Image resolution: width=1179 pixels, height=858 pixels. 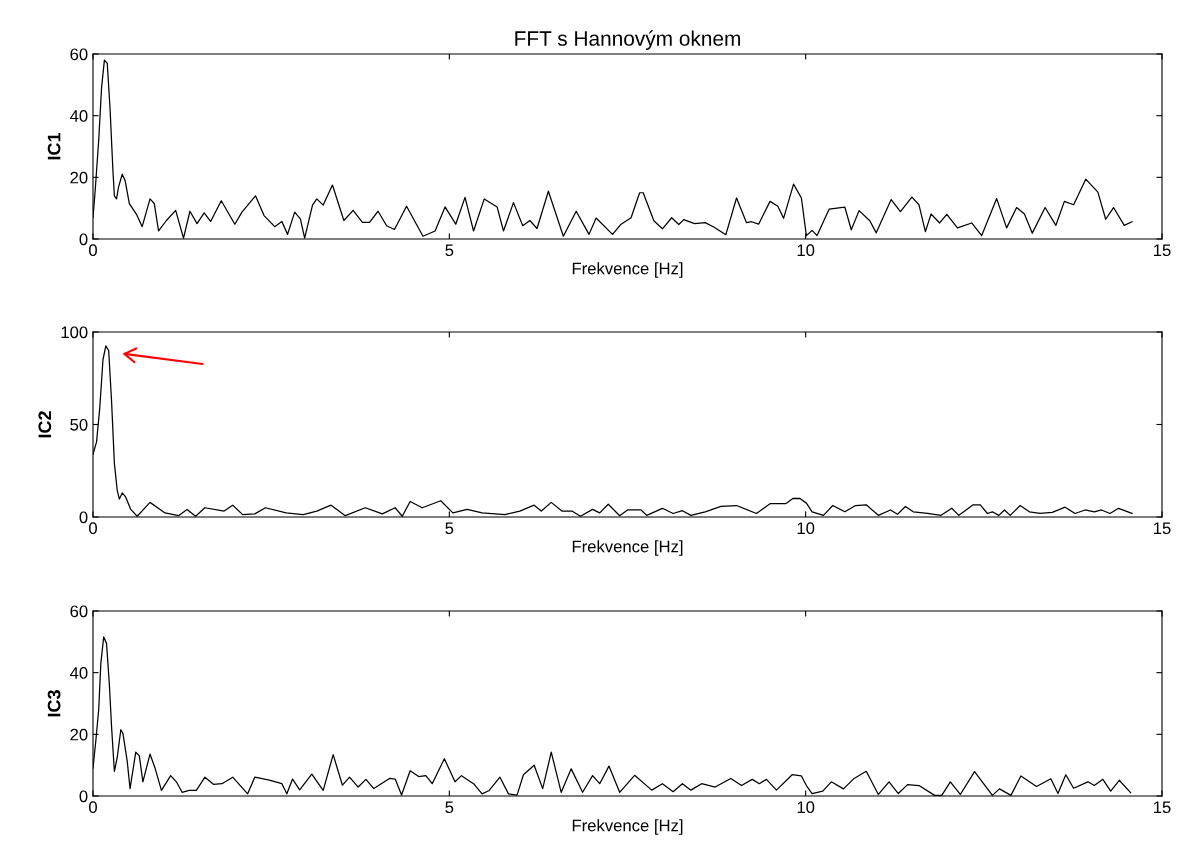 I want to click on y-tick-label: 100, so click(x=74, y=332).